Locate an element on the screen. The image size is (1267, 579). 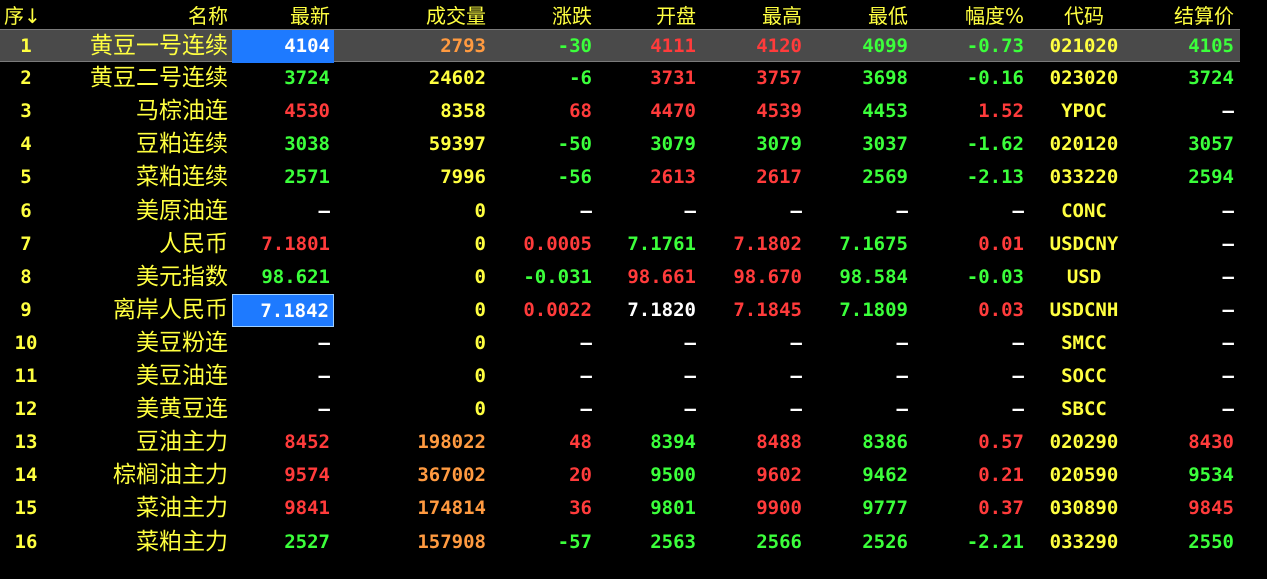
cell-code: 021020 is located at coordinates (1084, 46).